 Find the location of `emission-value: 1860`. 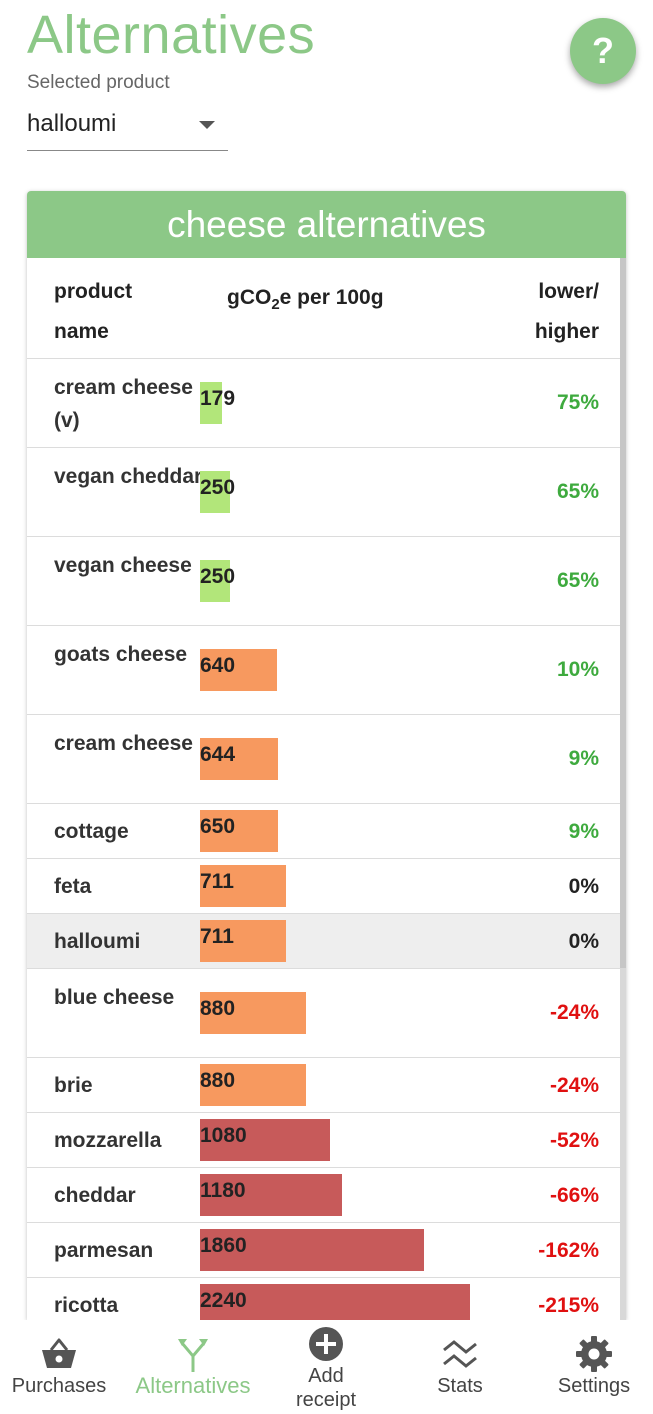

emission-value: 1860 is located at coordinates (223, 1245).